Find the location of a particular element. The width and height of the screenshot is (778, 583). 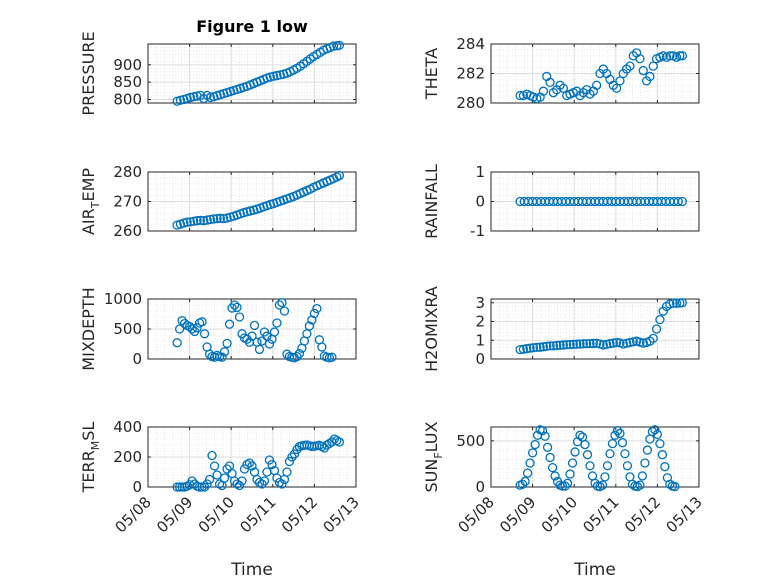

x-tick-label: 05/13 is located at coordinates (684, 514).